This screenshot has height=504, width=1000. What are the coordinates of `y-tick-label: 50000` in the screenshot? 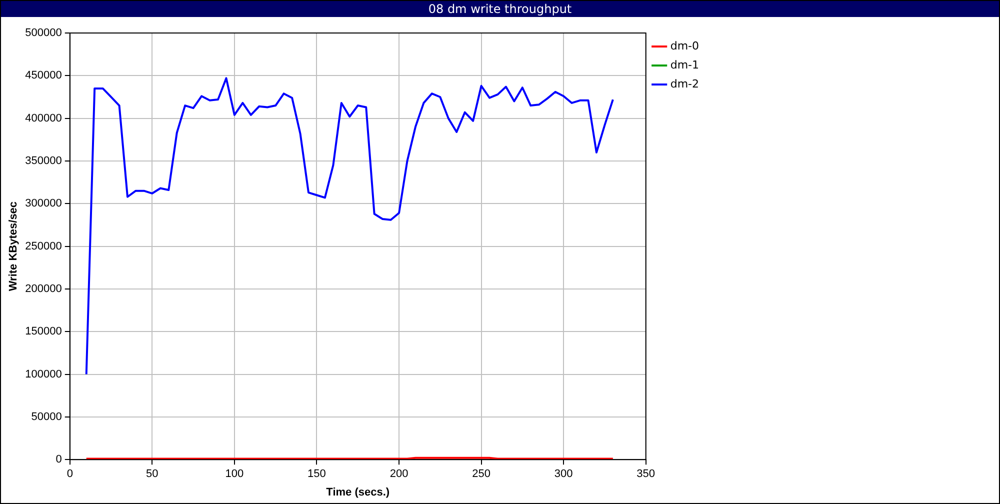 It's located at (46, 416).